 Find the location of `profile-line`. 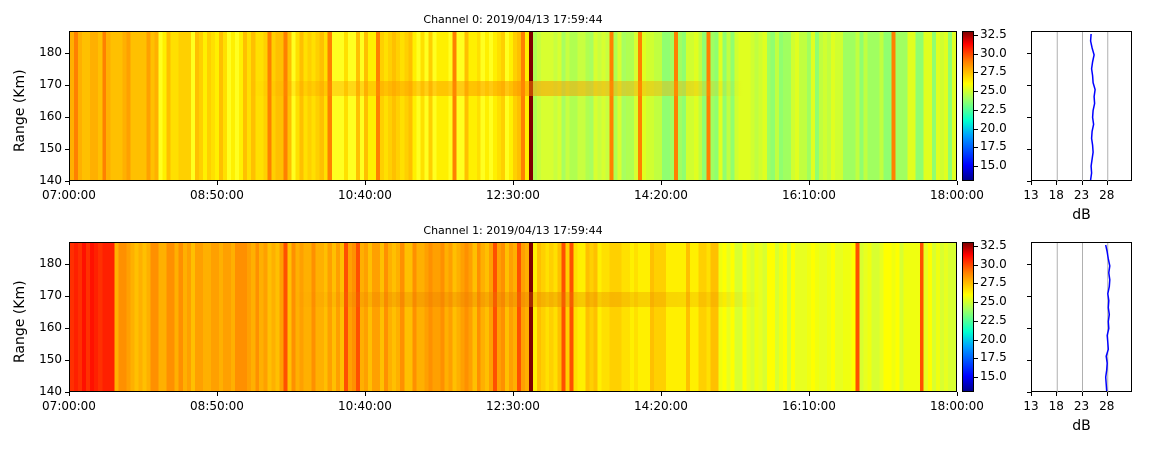

profile-line is located at coordinates (1107, 318).